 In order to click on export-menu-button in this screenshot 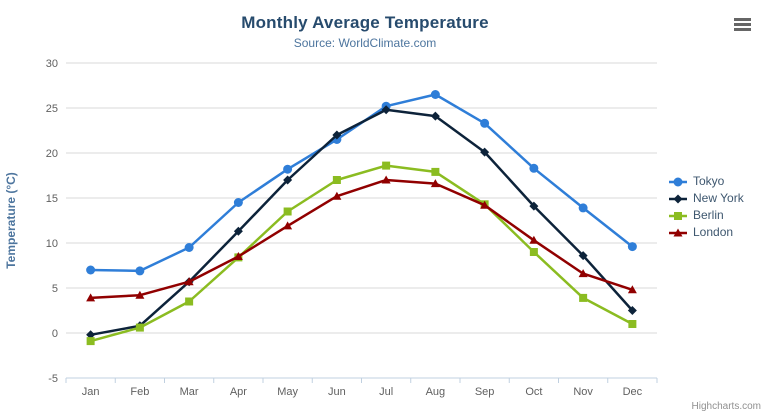, I will do `click(743, 25)`.